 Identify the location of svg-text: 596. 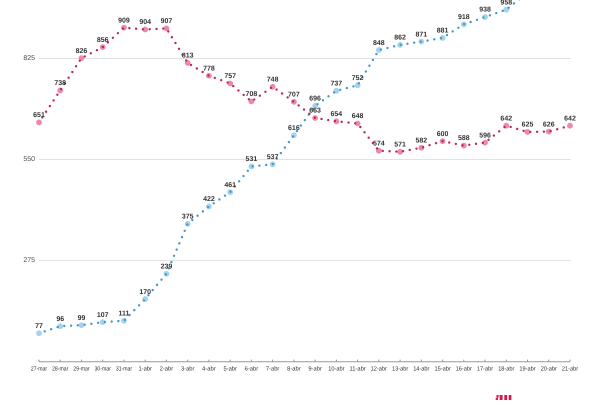
(485, 135).